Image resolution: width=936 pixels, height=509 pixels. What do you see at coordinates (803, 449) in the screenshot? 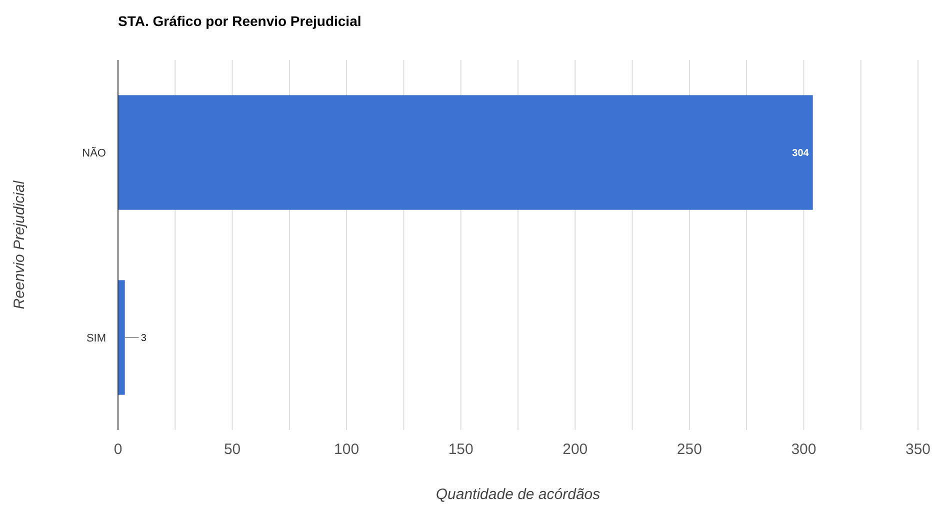
I see `x-tick-label: 300` at bounding box center [803, 449].